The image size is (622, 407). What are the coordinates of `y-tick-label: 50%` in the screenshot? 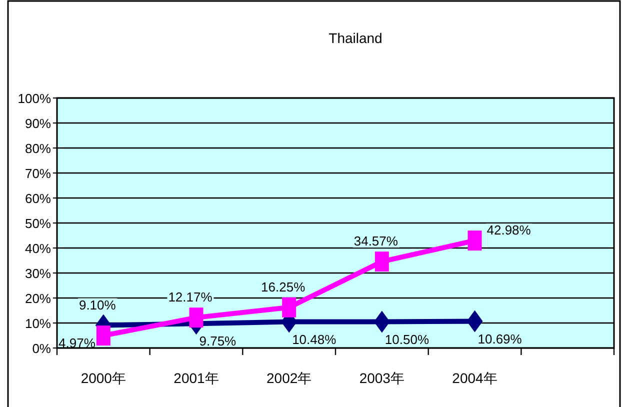 It's located at (38, 223).